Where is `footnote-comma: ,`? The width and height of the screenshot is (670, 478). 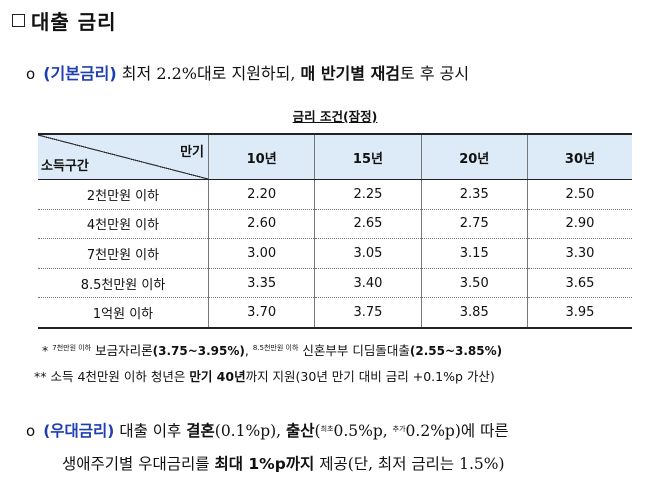
footnote-comma: , is located at coordinates (246, 350).